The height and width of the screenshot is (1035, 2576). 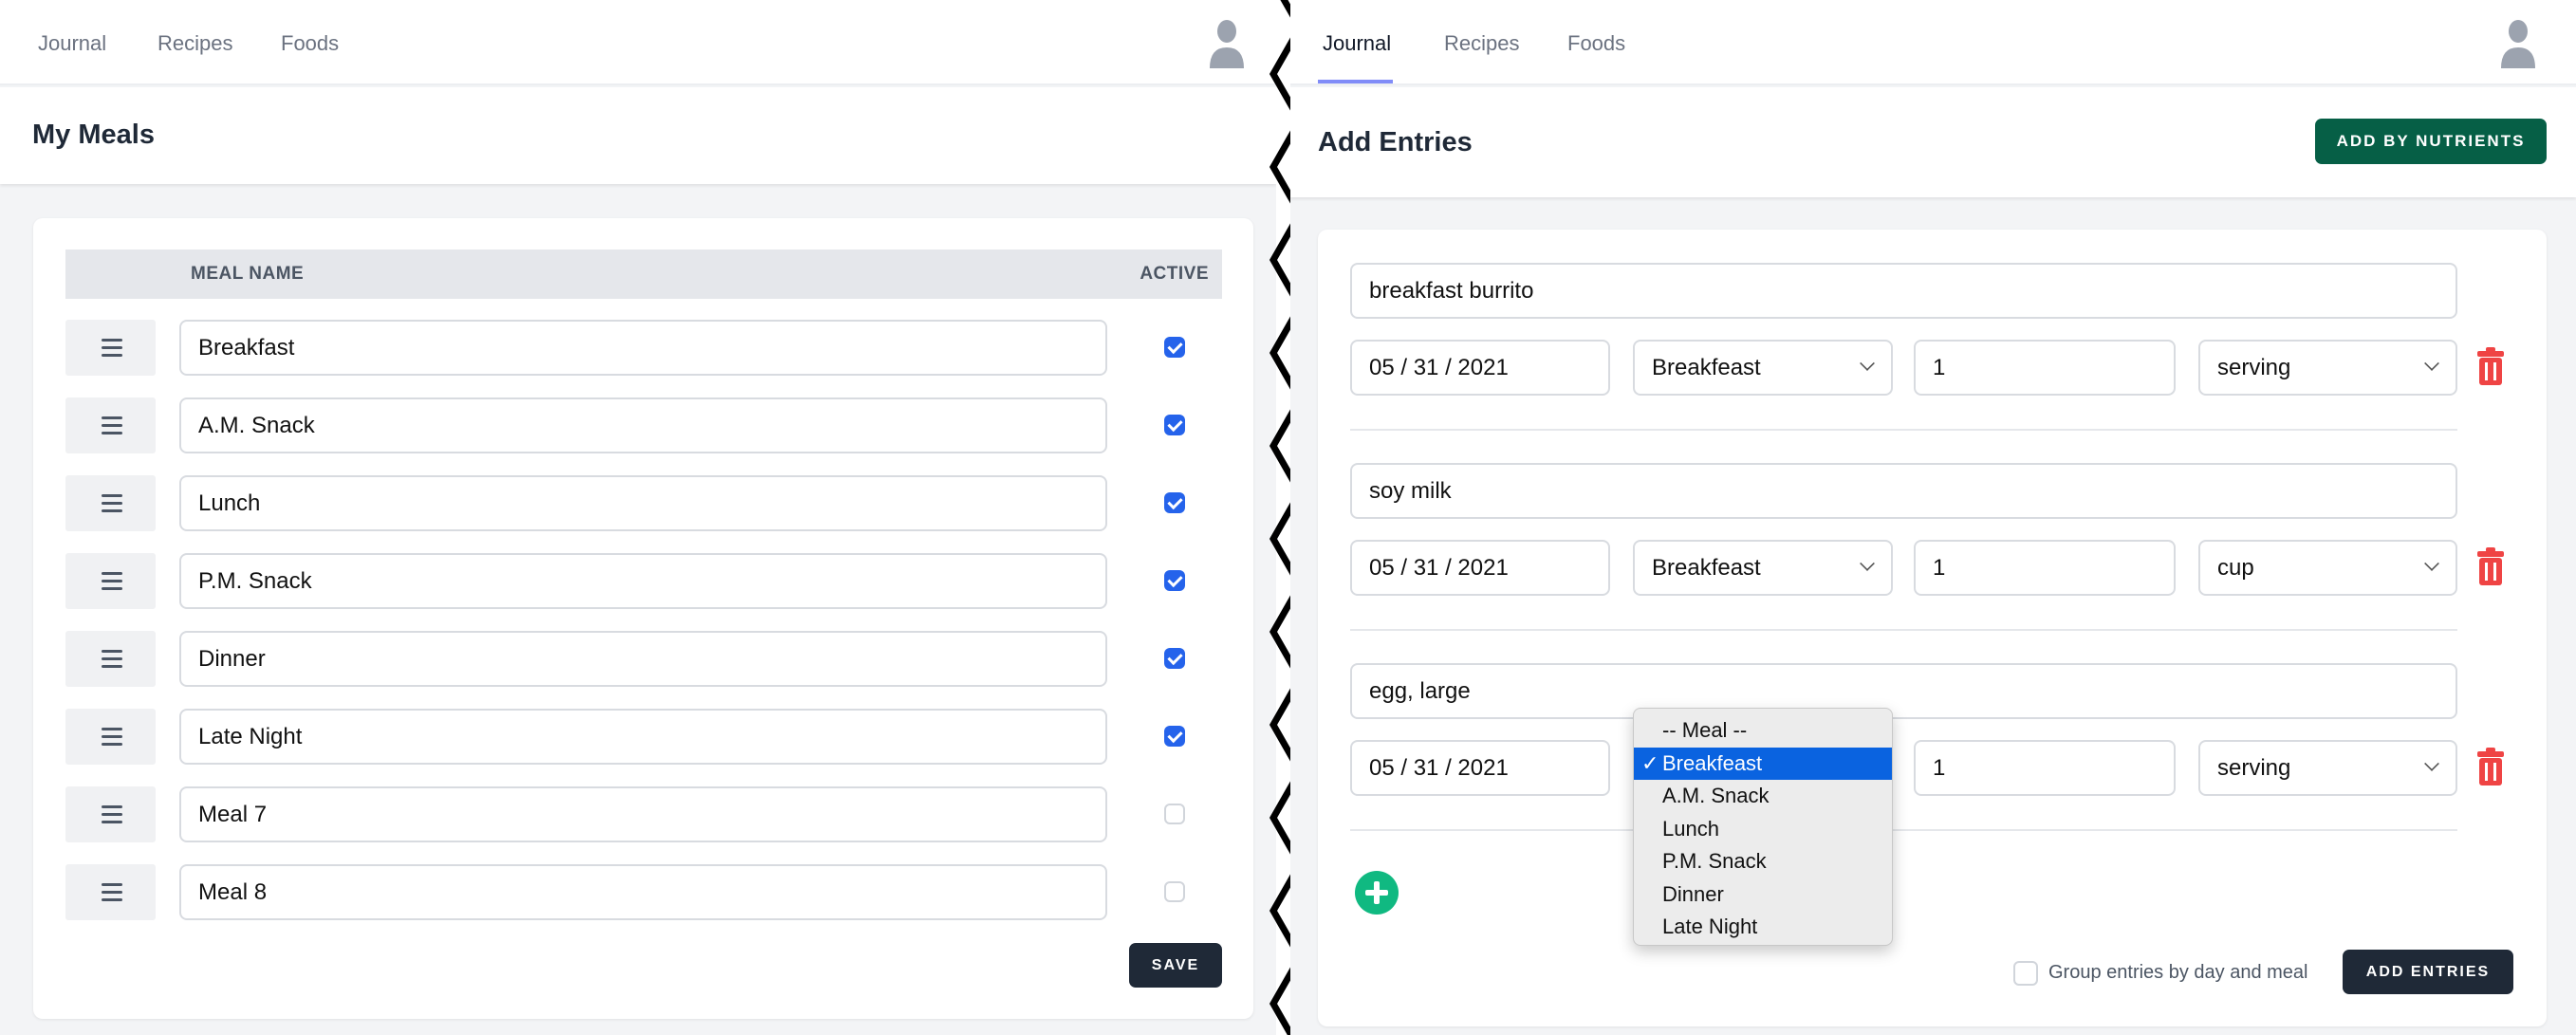 I want to click on active-tab-indicator, so click(x=1355, y=82).